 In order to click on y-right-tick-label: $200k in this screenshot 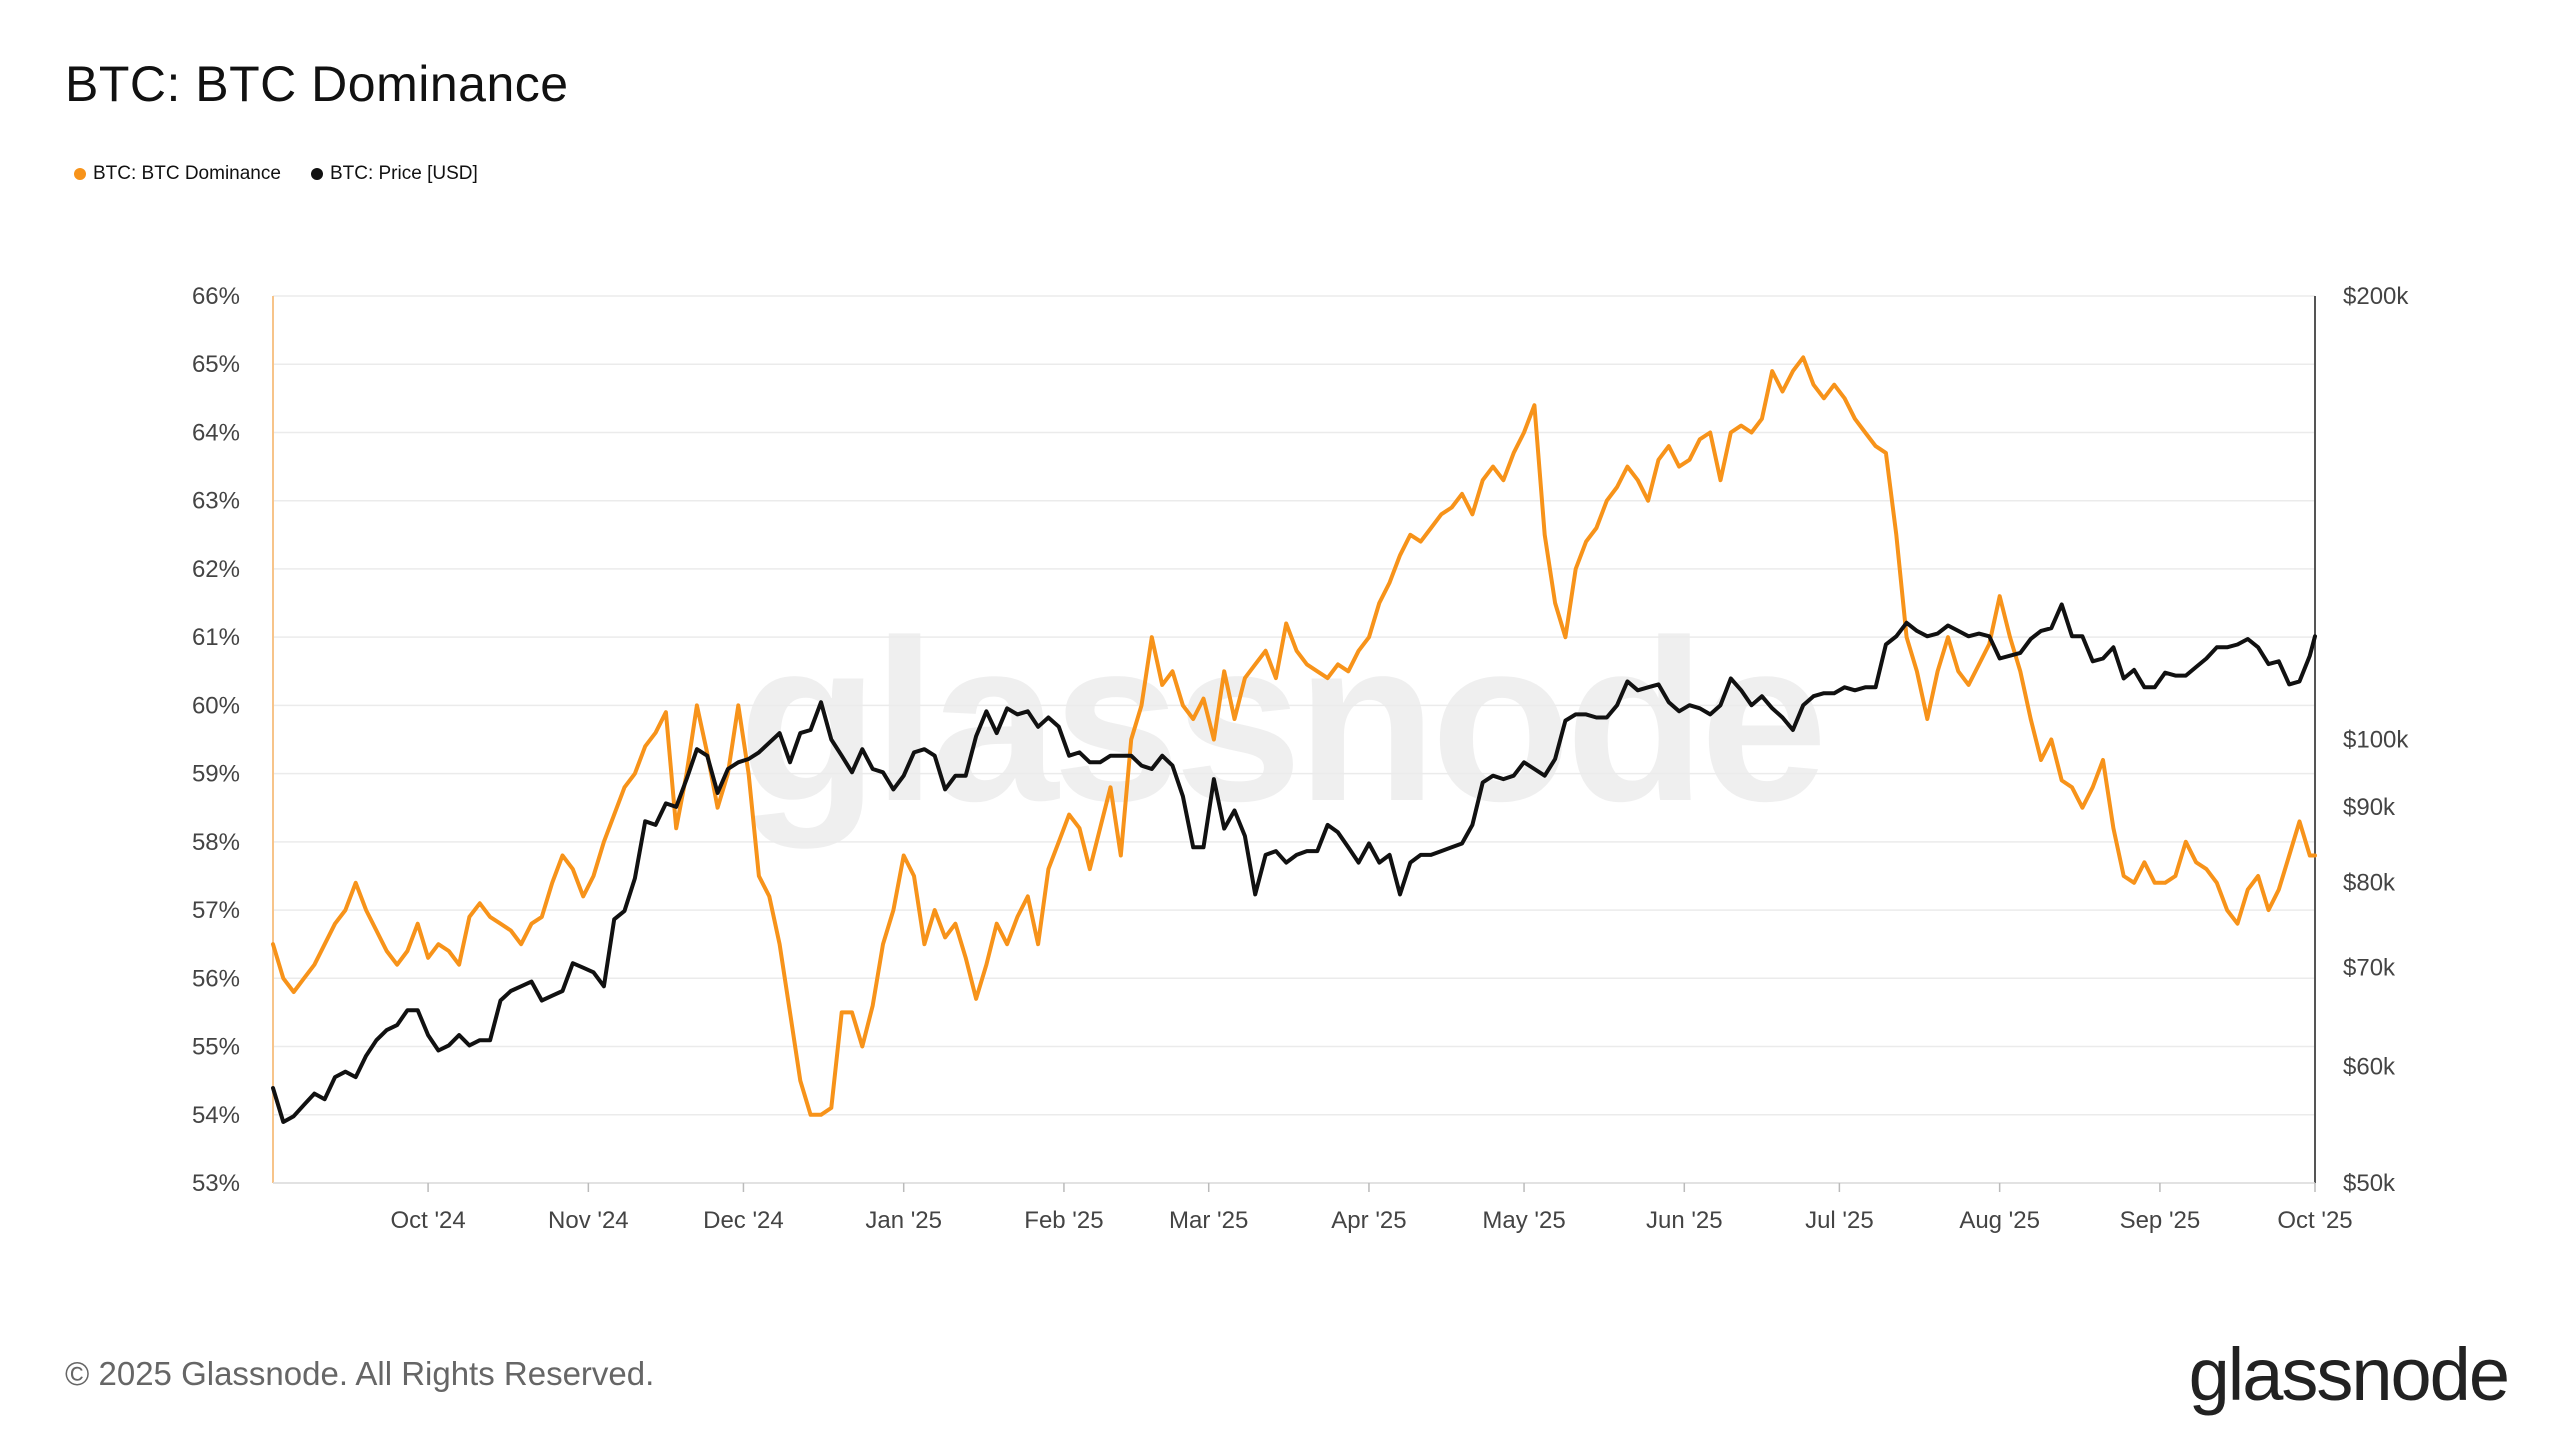, I will do `click(2376, 296)`.